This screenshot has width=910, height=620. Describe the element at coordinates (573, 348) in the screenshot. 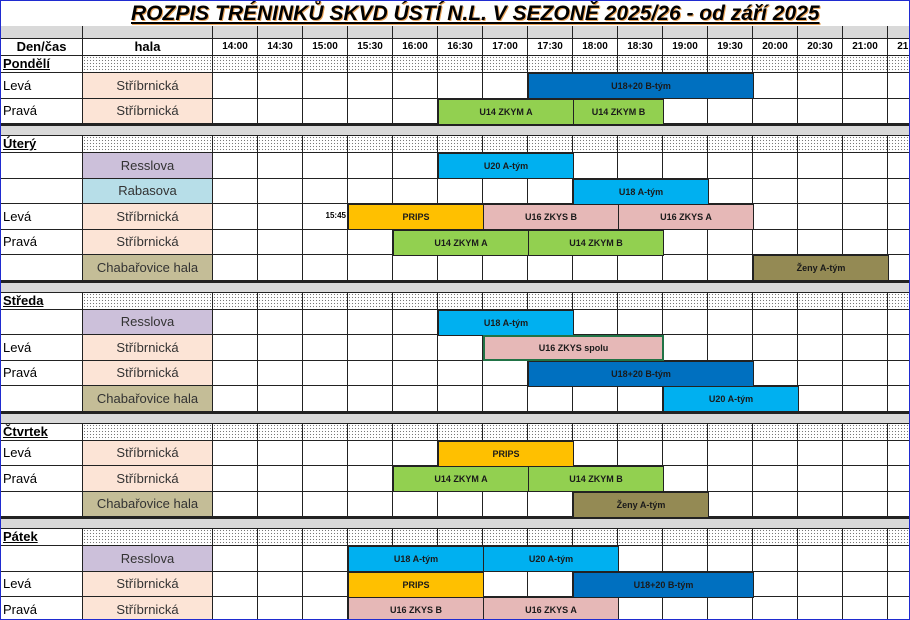

I see `training-block: U16 ZKYS spolu` at that location.